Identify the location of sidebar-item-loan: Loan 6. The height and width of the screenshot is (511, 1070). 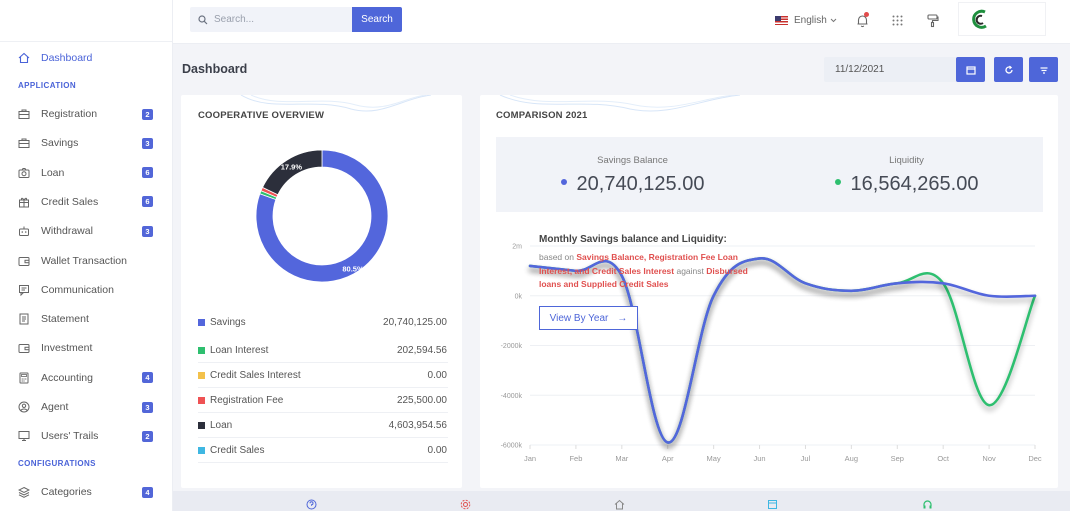
(86, 173).